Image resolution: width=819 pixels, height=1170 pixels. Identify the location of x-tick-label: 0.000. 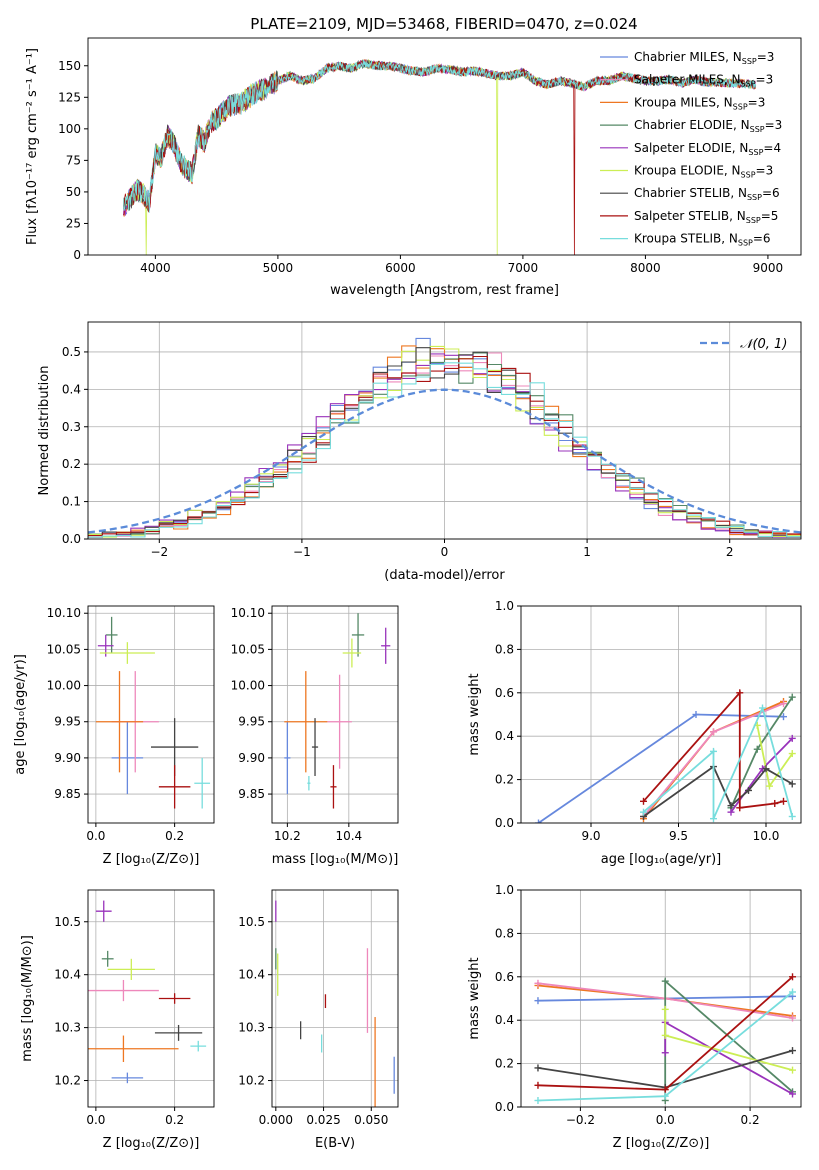
(276, 1120).